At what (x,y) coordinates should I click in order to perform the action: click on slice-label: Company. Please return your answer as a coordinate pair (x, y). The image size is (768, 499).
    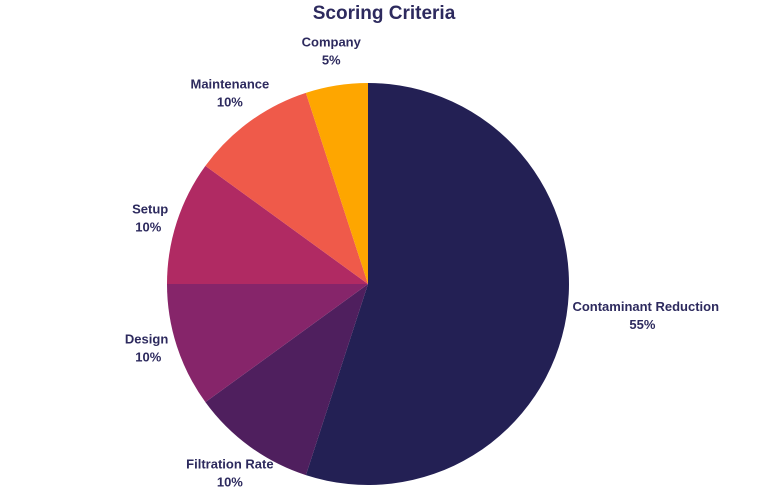
    Looking at the image, I should click on (332, 41).